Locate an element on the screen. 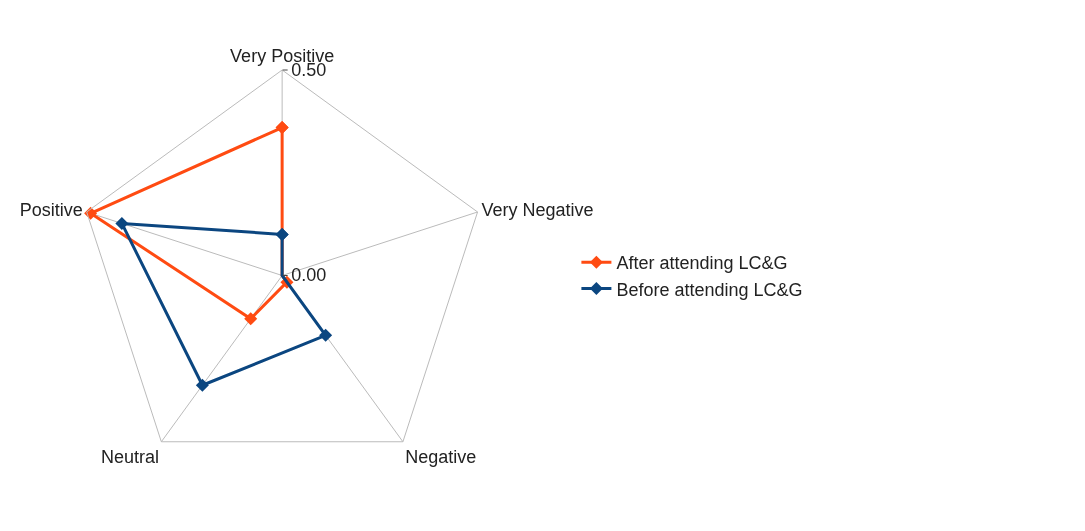  spoke-label: Positive is located at coordinates (51, 209).